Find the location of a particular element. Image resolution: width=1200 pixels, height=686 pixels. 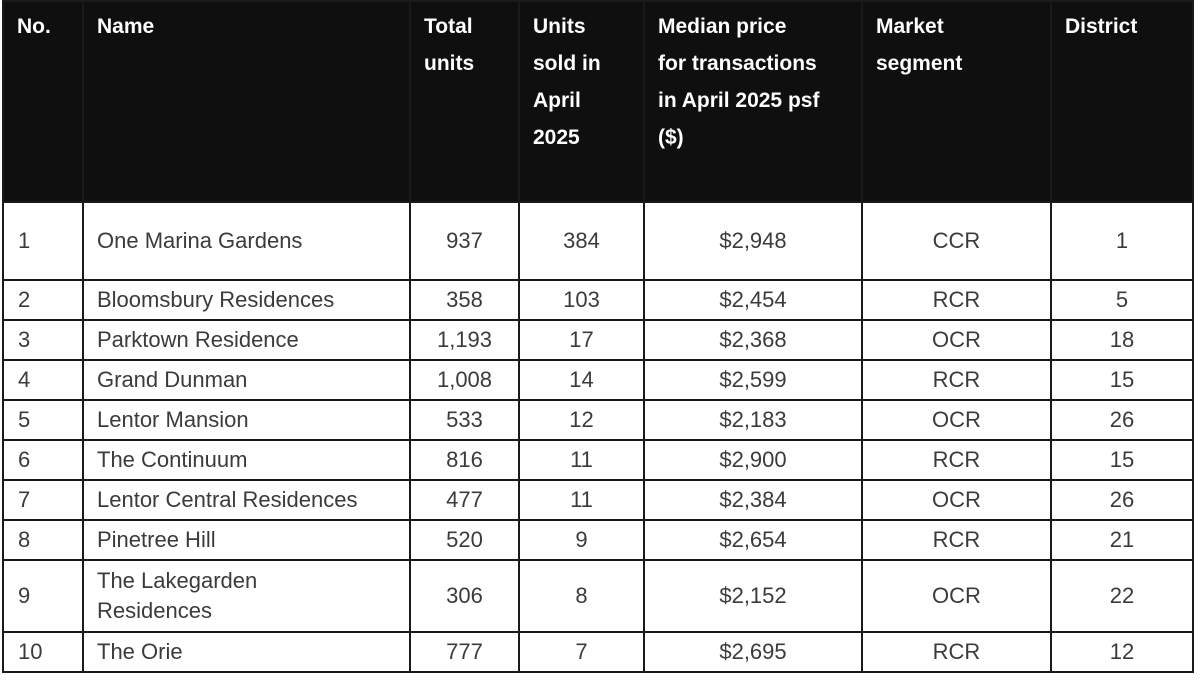

cell-no: 9 is located at coordinates (43, 596).